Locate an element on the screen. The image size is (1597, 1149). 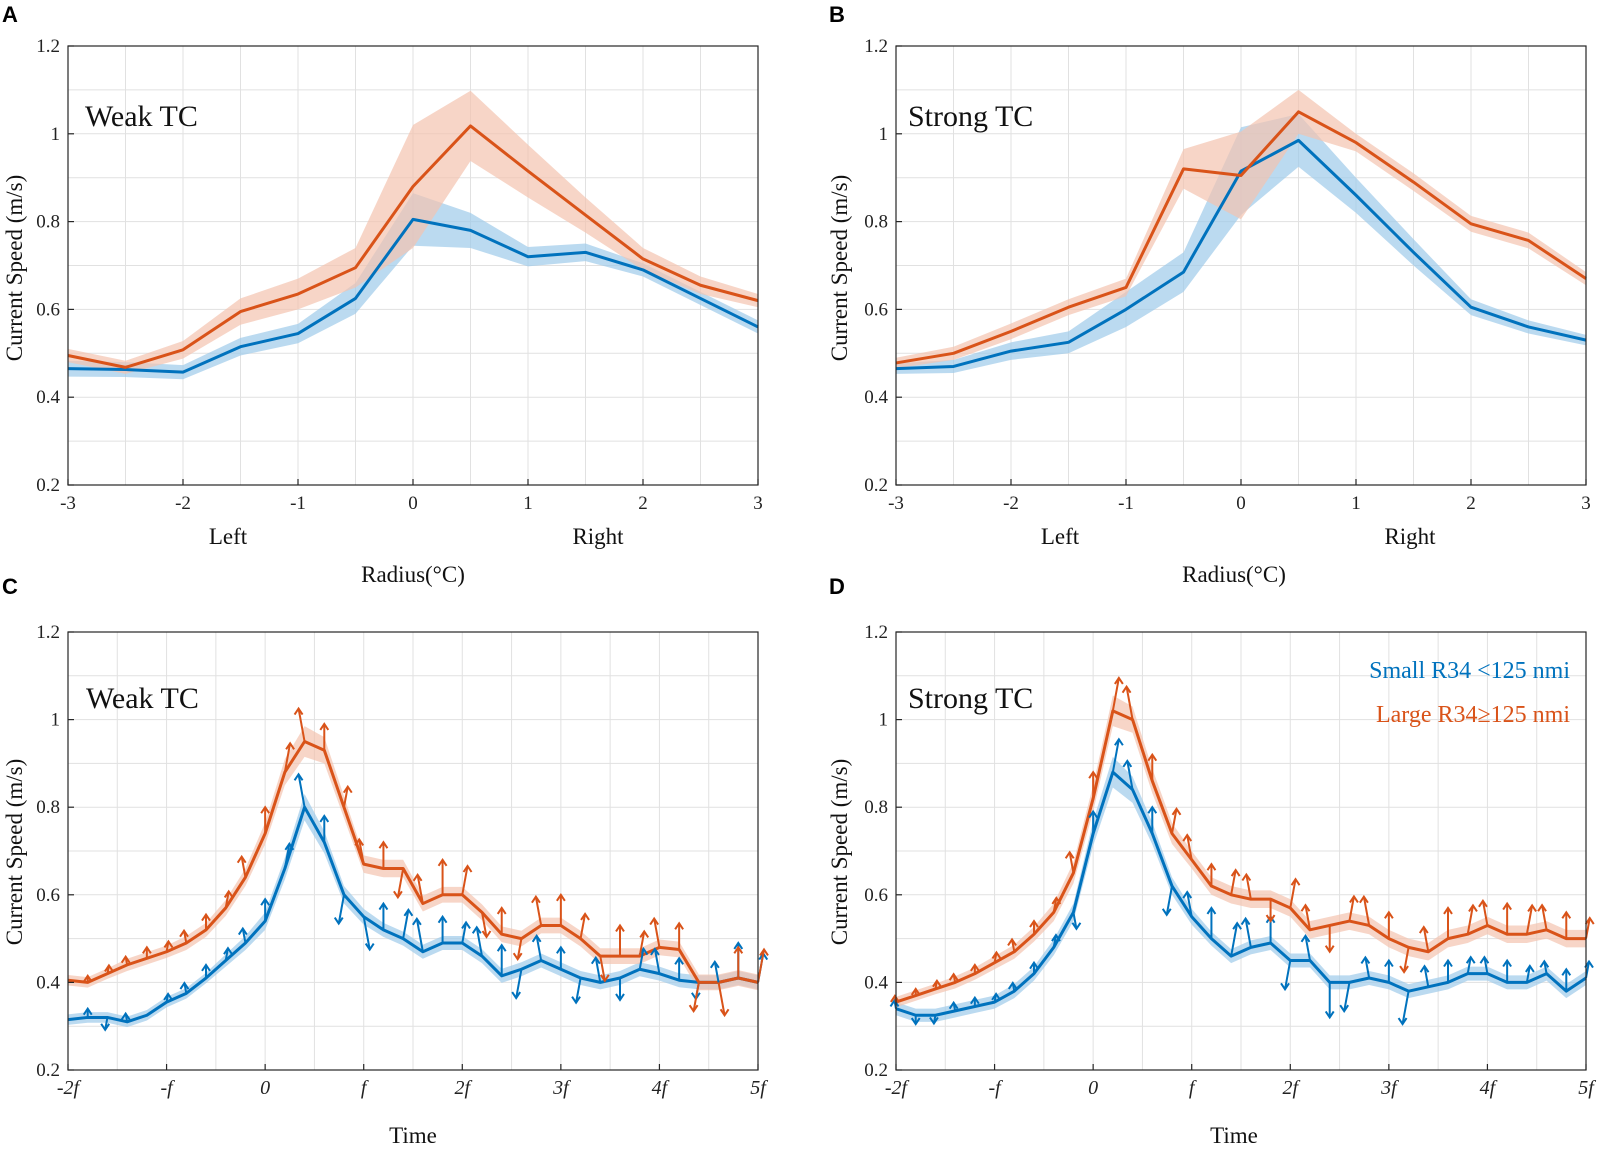
y-tick-label: 0.6 is located at coordinates (876, 309).